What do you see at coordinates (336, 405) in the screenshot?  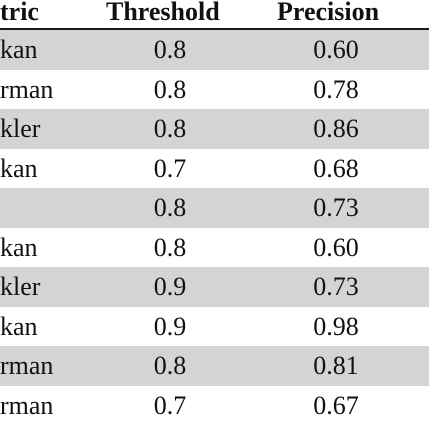 I see `cell-precision: 0.67` at bounding box center [336, 405].